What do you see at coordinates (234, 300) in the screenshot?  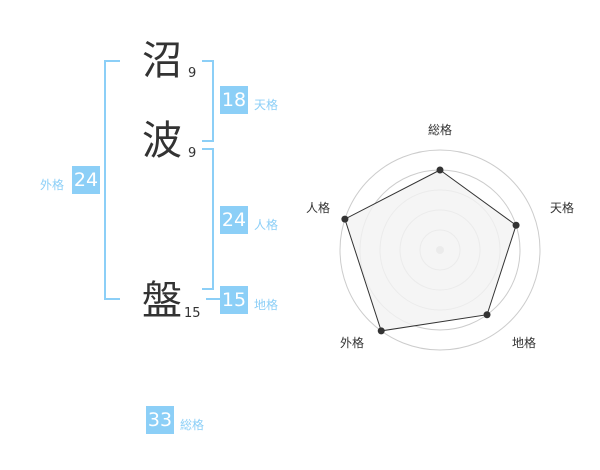 I see `chikaku-value: 15` at bounding box center [234, 300].